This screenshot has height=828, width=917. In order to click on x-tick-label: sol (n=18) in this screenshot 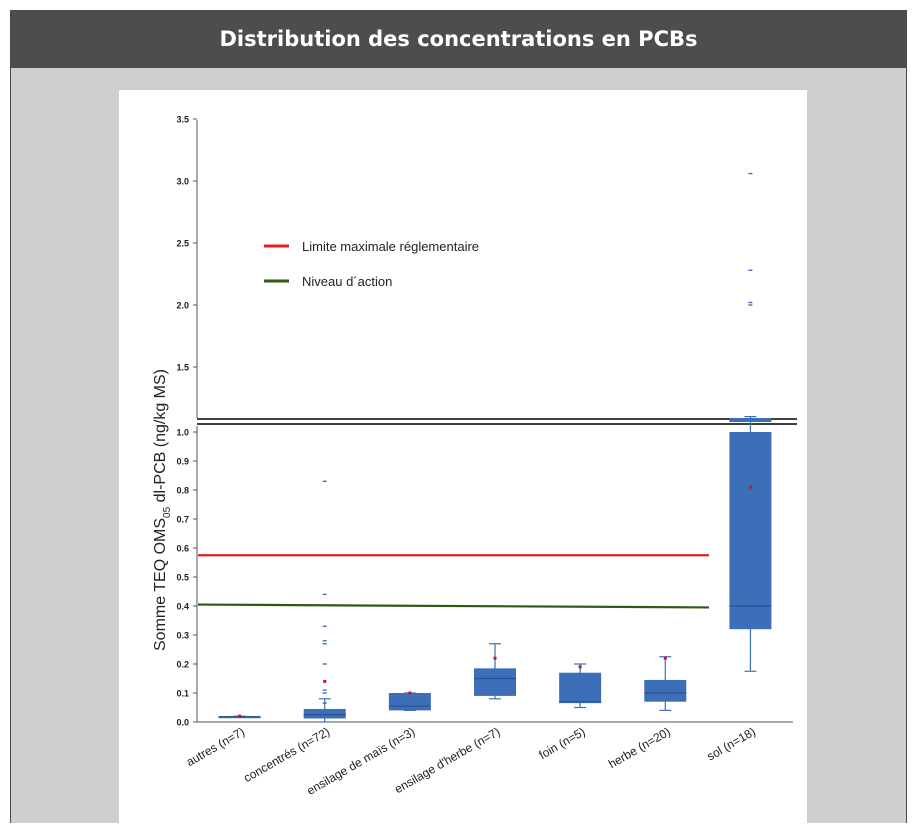, I will do `click(731, 743)`.